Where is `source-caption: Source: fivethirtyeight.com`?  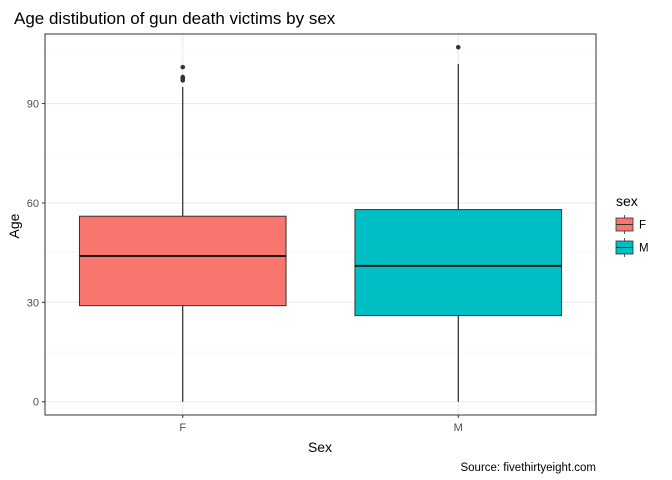 source-caption: Source: fivethirtyeight.com is located at coordinates (528, 468).